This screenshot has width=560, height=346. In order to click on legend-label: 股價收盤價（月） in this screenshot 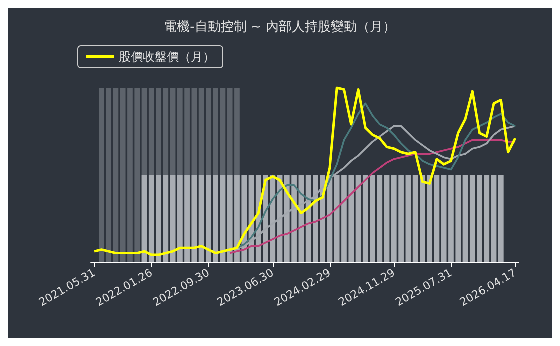, I will do `click(167, 57)`.